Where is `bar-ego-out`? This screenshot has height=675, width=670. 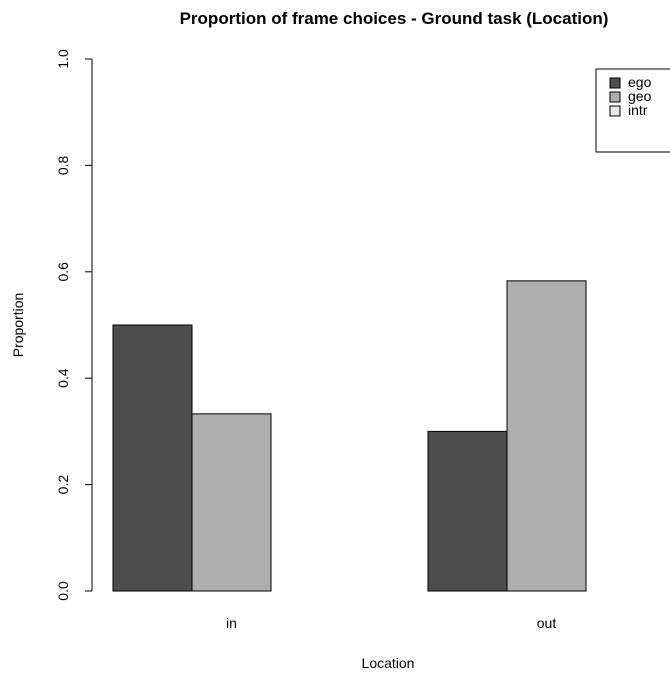
bar-ego-out is located at coordinates (467, 511).